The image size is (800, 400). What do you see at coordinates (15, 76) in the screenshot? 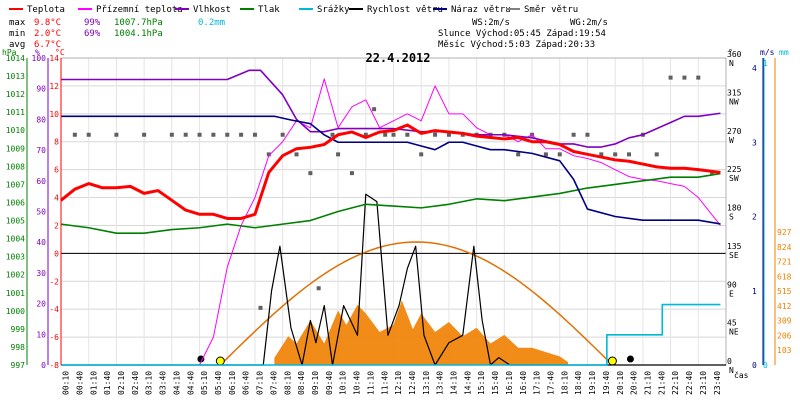
I see `pressure-tick-label: 1013` at bounding box center [15, 76].